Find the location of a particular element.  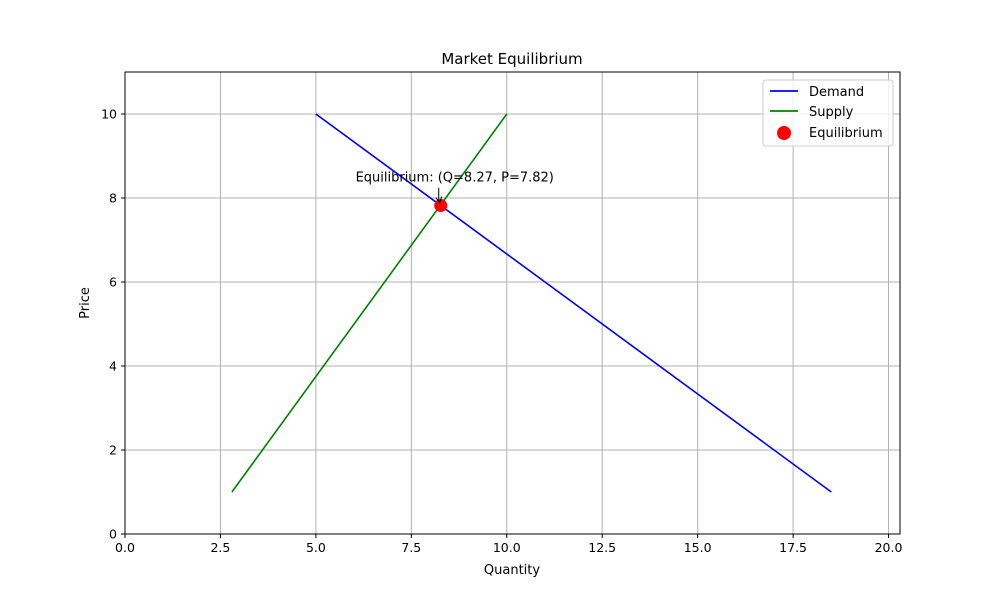

legend-demand-label: Demand is located at coordinates (836, 92).